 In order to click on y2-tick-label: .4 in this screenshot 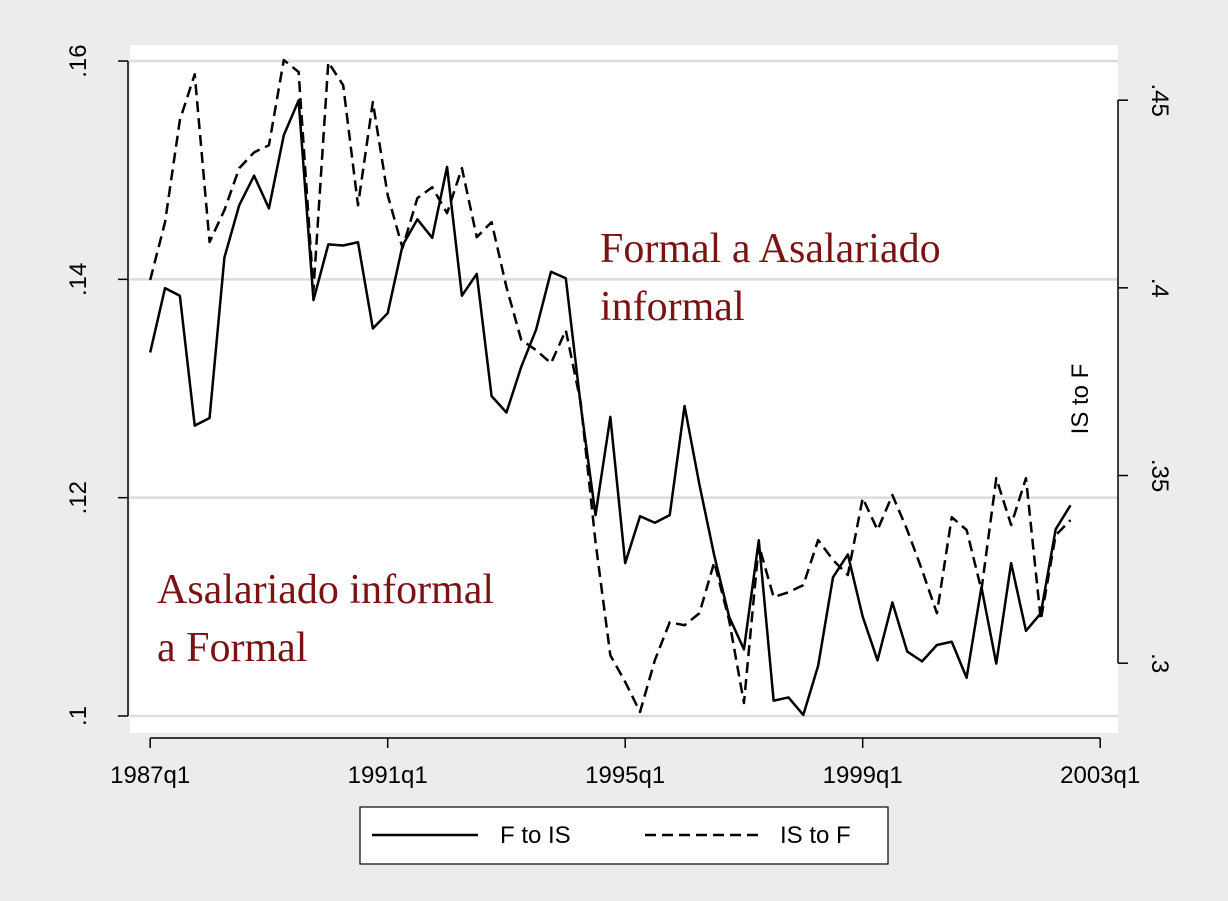, I will do `click(1159, 288)`.